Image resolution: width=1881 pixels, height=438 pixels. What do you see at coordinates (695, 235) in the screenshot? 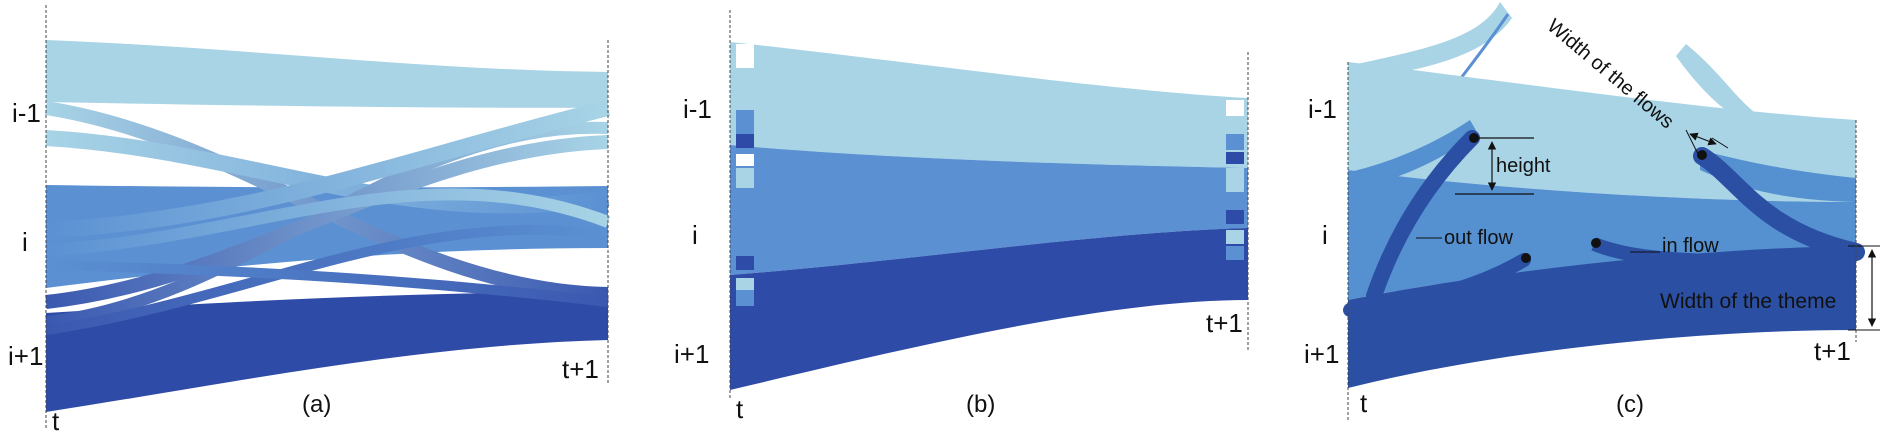
I see `row-label-b-cur: i` at bounding box center [695, 235].